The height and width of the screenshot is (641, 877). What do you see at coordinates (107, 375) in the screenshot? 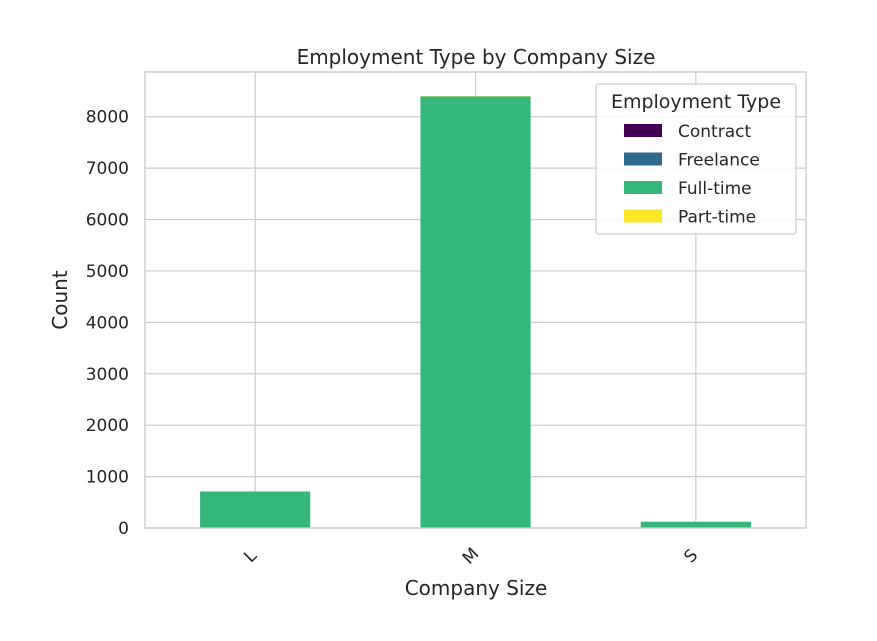
I see `y-tick-label: 3000` at bounding box center [107, 375].